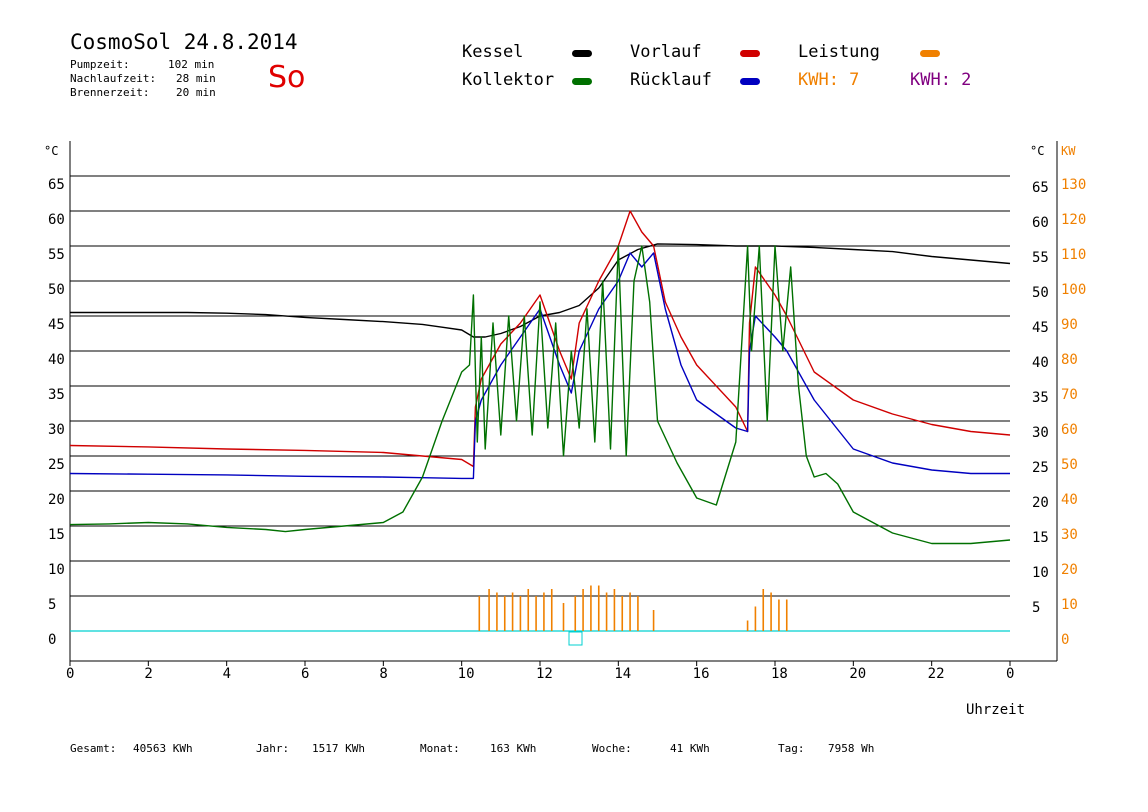 The height and width of the screenshot is (812, 1148). Describe the element at coordinates (56, 395) in the screenshot. I see `y-left-tick-35: 35` at that location.